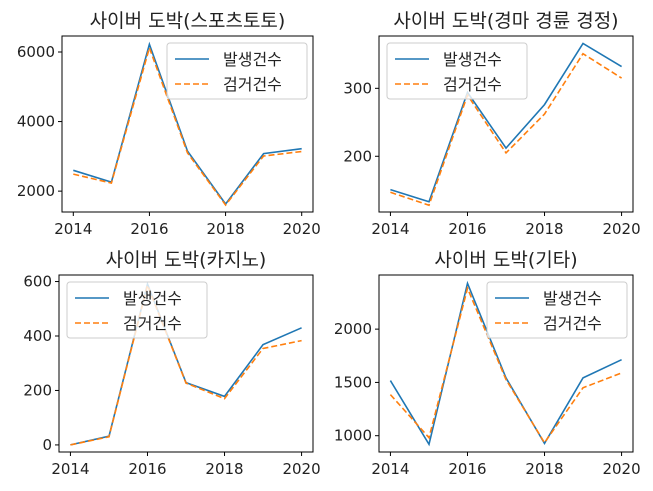  Describe the element at coordinates (357, 88) in the screenshot. I see `y-tick-label: 300` at that location.